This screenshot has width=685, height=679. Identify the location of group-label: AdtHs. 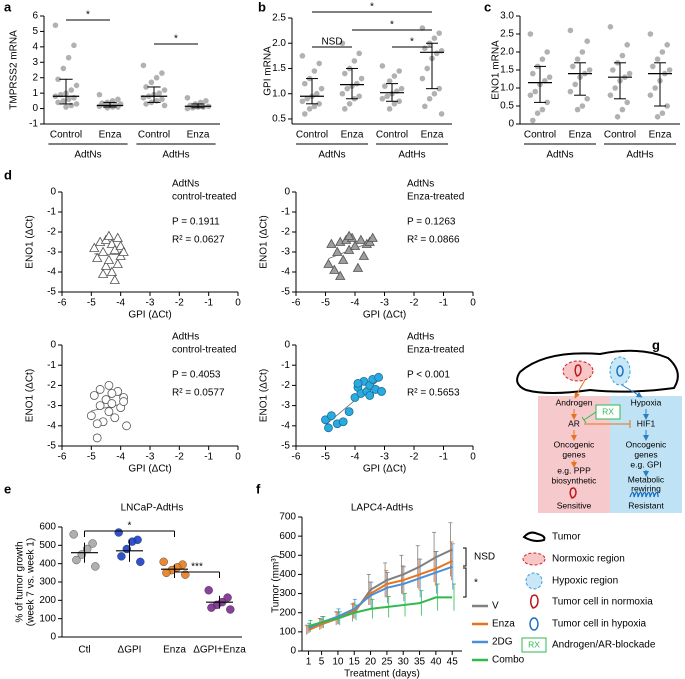
(411, 155).